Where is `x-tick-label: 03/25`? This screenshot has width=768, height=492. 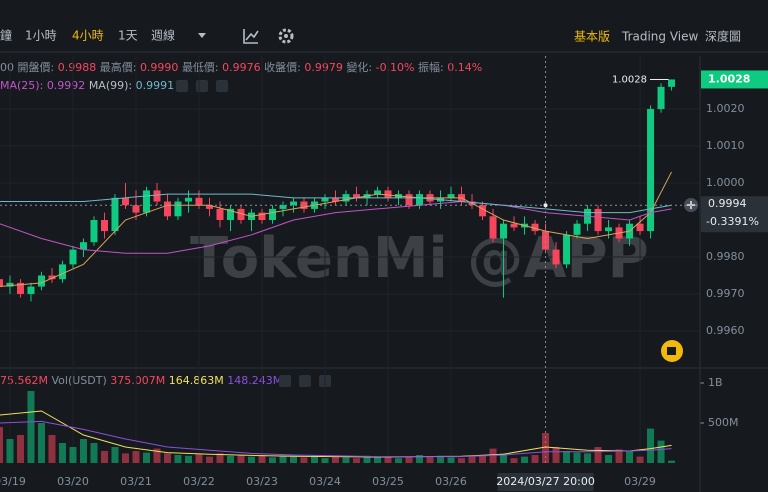 x-tick-label: 03/25 is located at coordinates (388, 481).